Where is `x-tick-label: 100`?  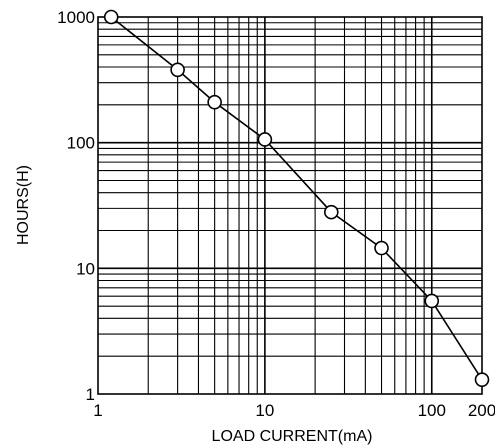 x-tick-label: 100 is located at coordinates (432, 410).